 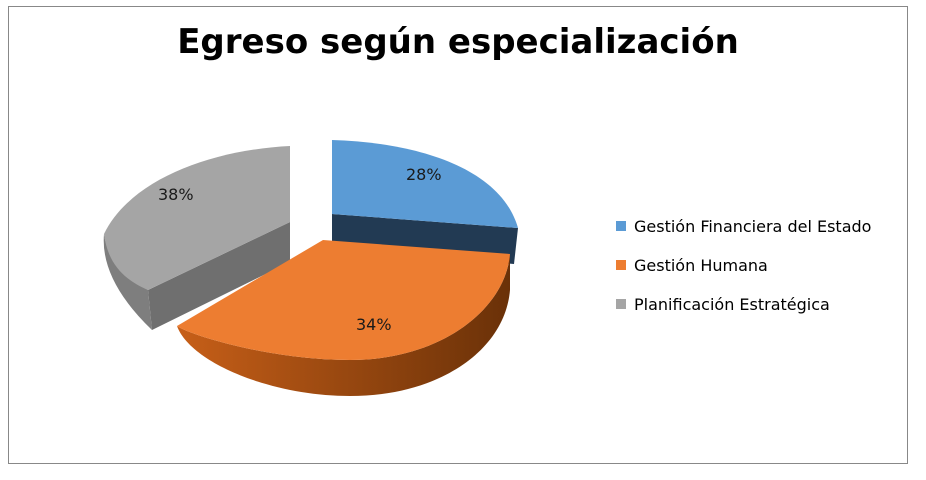 I want to click on legend-label-financiera: Gestión Financiera del Estado, so click(x=753, y=226).